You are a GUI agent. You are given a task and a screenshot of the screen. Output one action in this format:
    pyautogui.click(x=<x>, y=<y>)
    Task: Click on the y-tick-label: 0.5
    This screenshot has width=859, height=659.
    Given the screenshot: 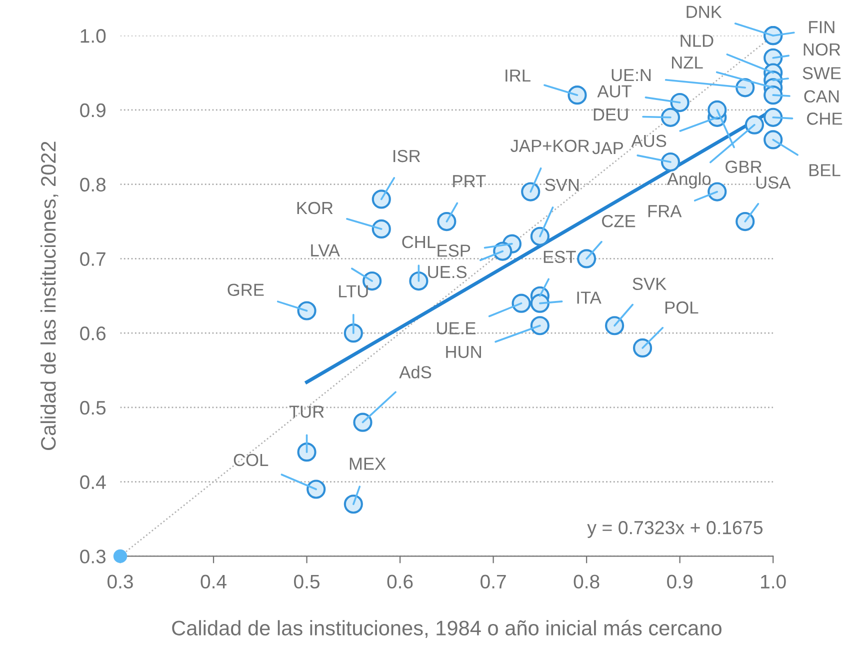 What is the action you would take?
    pyautogui.click(x=93, y=407)
    